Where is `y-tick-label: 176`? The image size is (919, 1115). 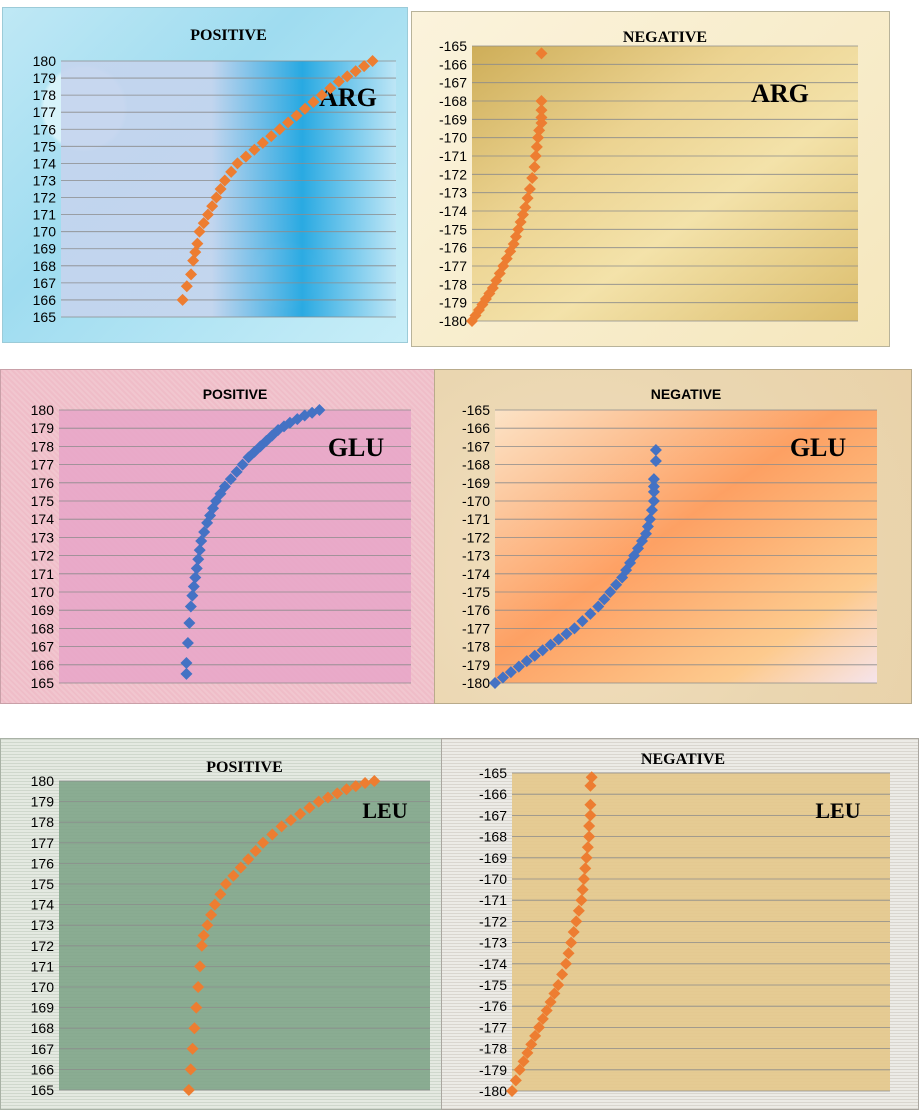 y-tick-label: 176 is located at coordinates (45, 129).